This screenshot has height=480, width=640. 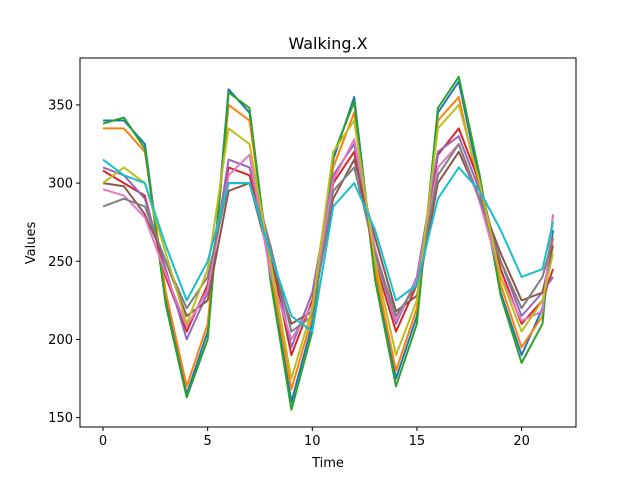 I want to click on x-axis-label: Time, so click(x=327, y=463).